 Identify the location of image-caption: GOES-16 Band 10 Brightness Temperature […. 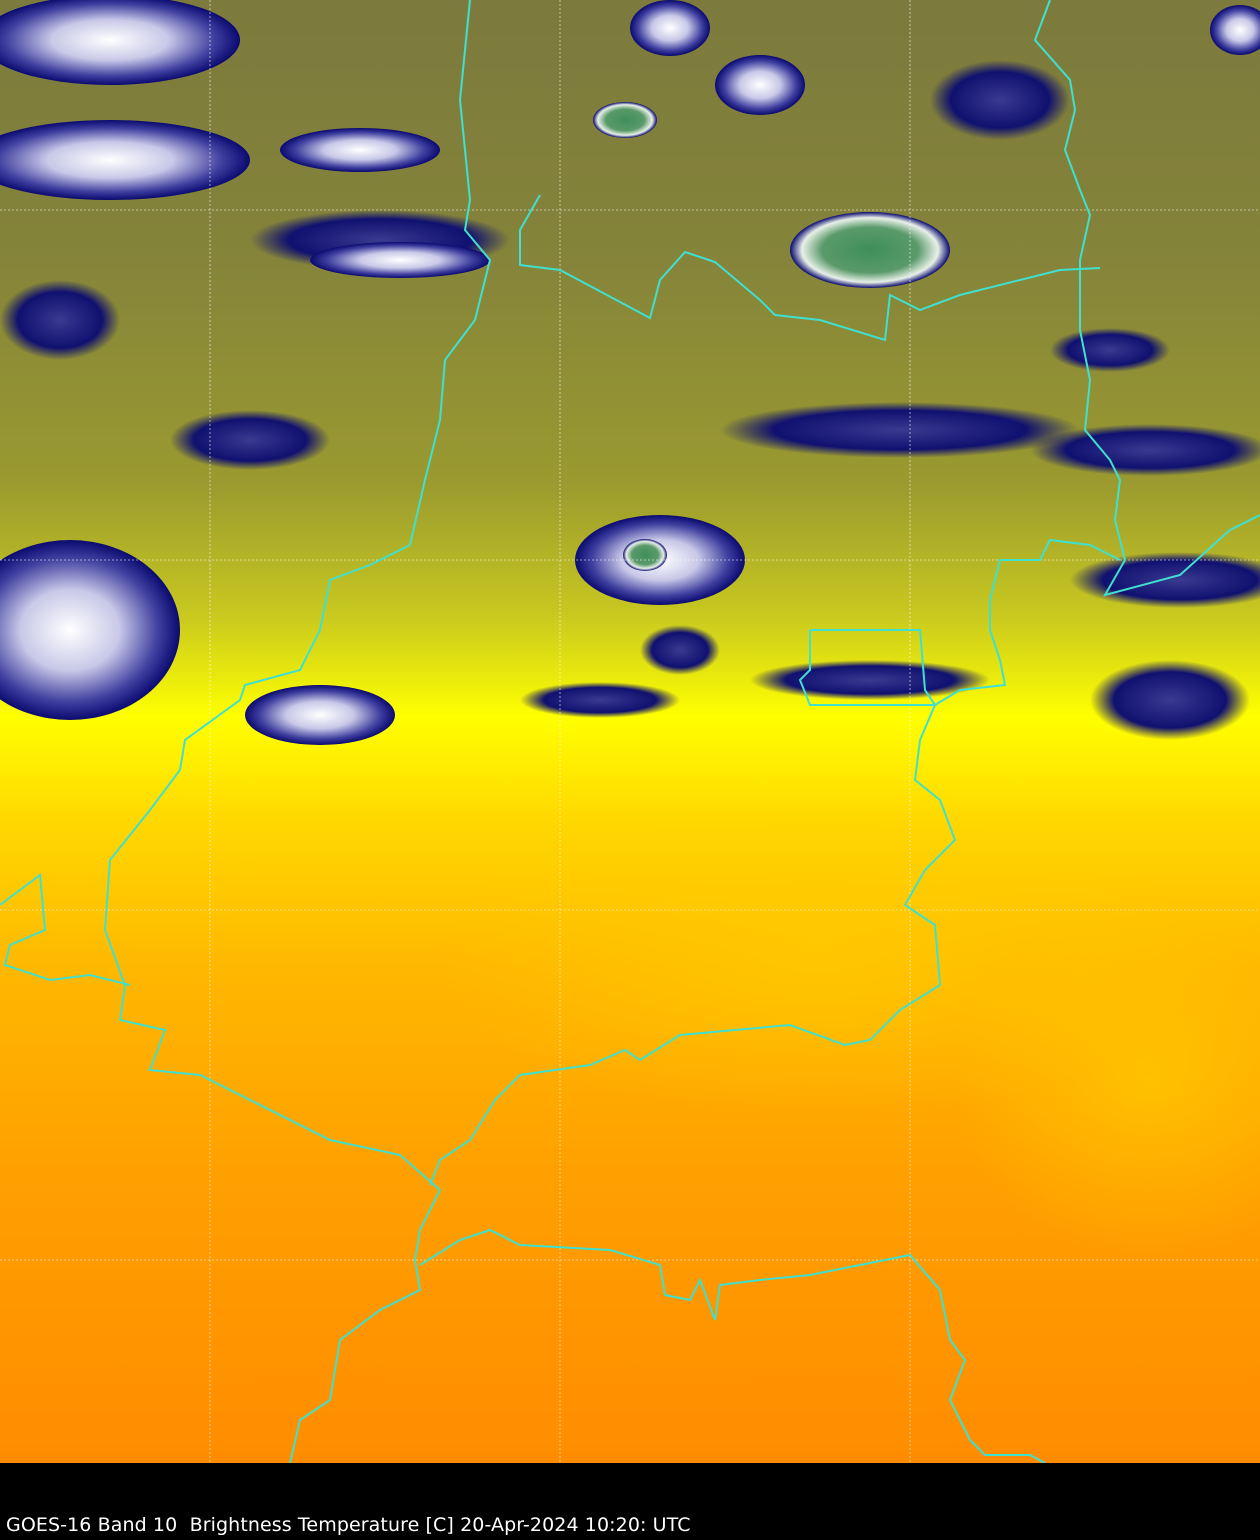
(348, 1525).